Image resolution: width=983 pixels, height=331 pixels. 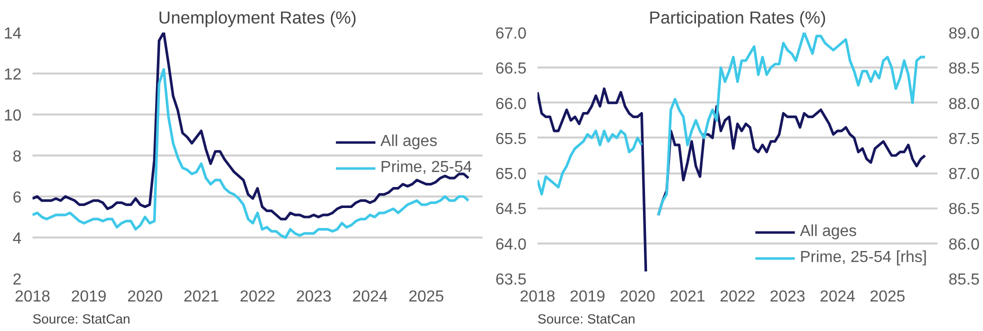 I want to click on legend-label: Prime, 25-54 [rhs], so click(x=863, y=258).